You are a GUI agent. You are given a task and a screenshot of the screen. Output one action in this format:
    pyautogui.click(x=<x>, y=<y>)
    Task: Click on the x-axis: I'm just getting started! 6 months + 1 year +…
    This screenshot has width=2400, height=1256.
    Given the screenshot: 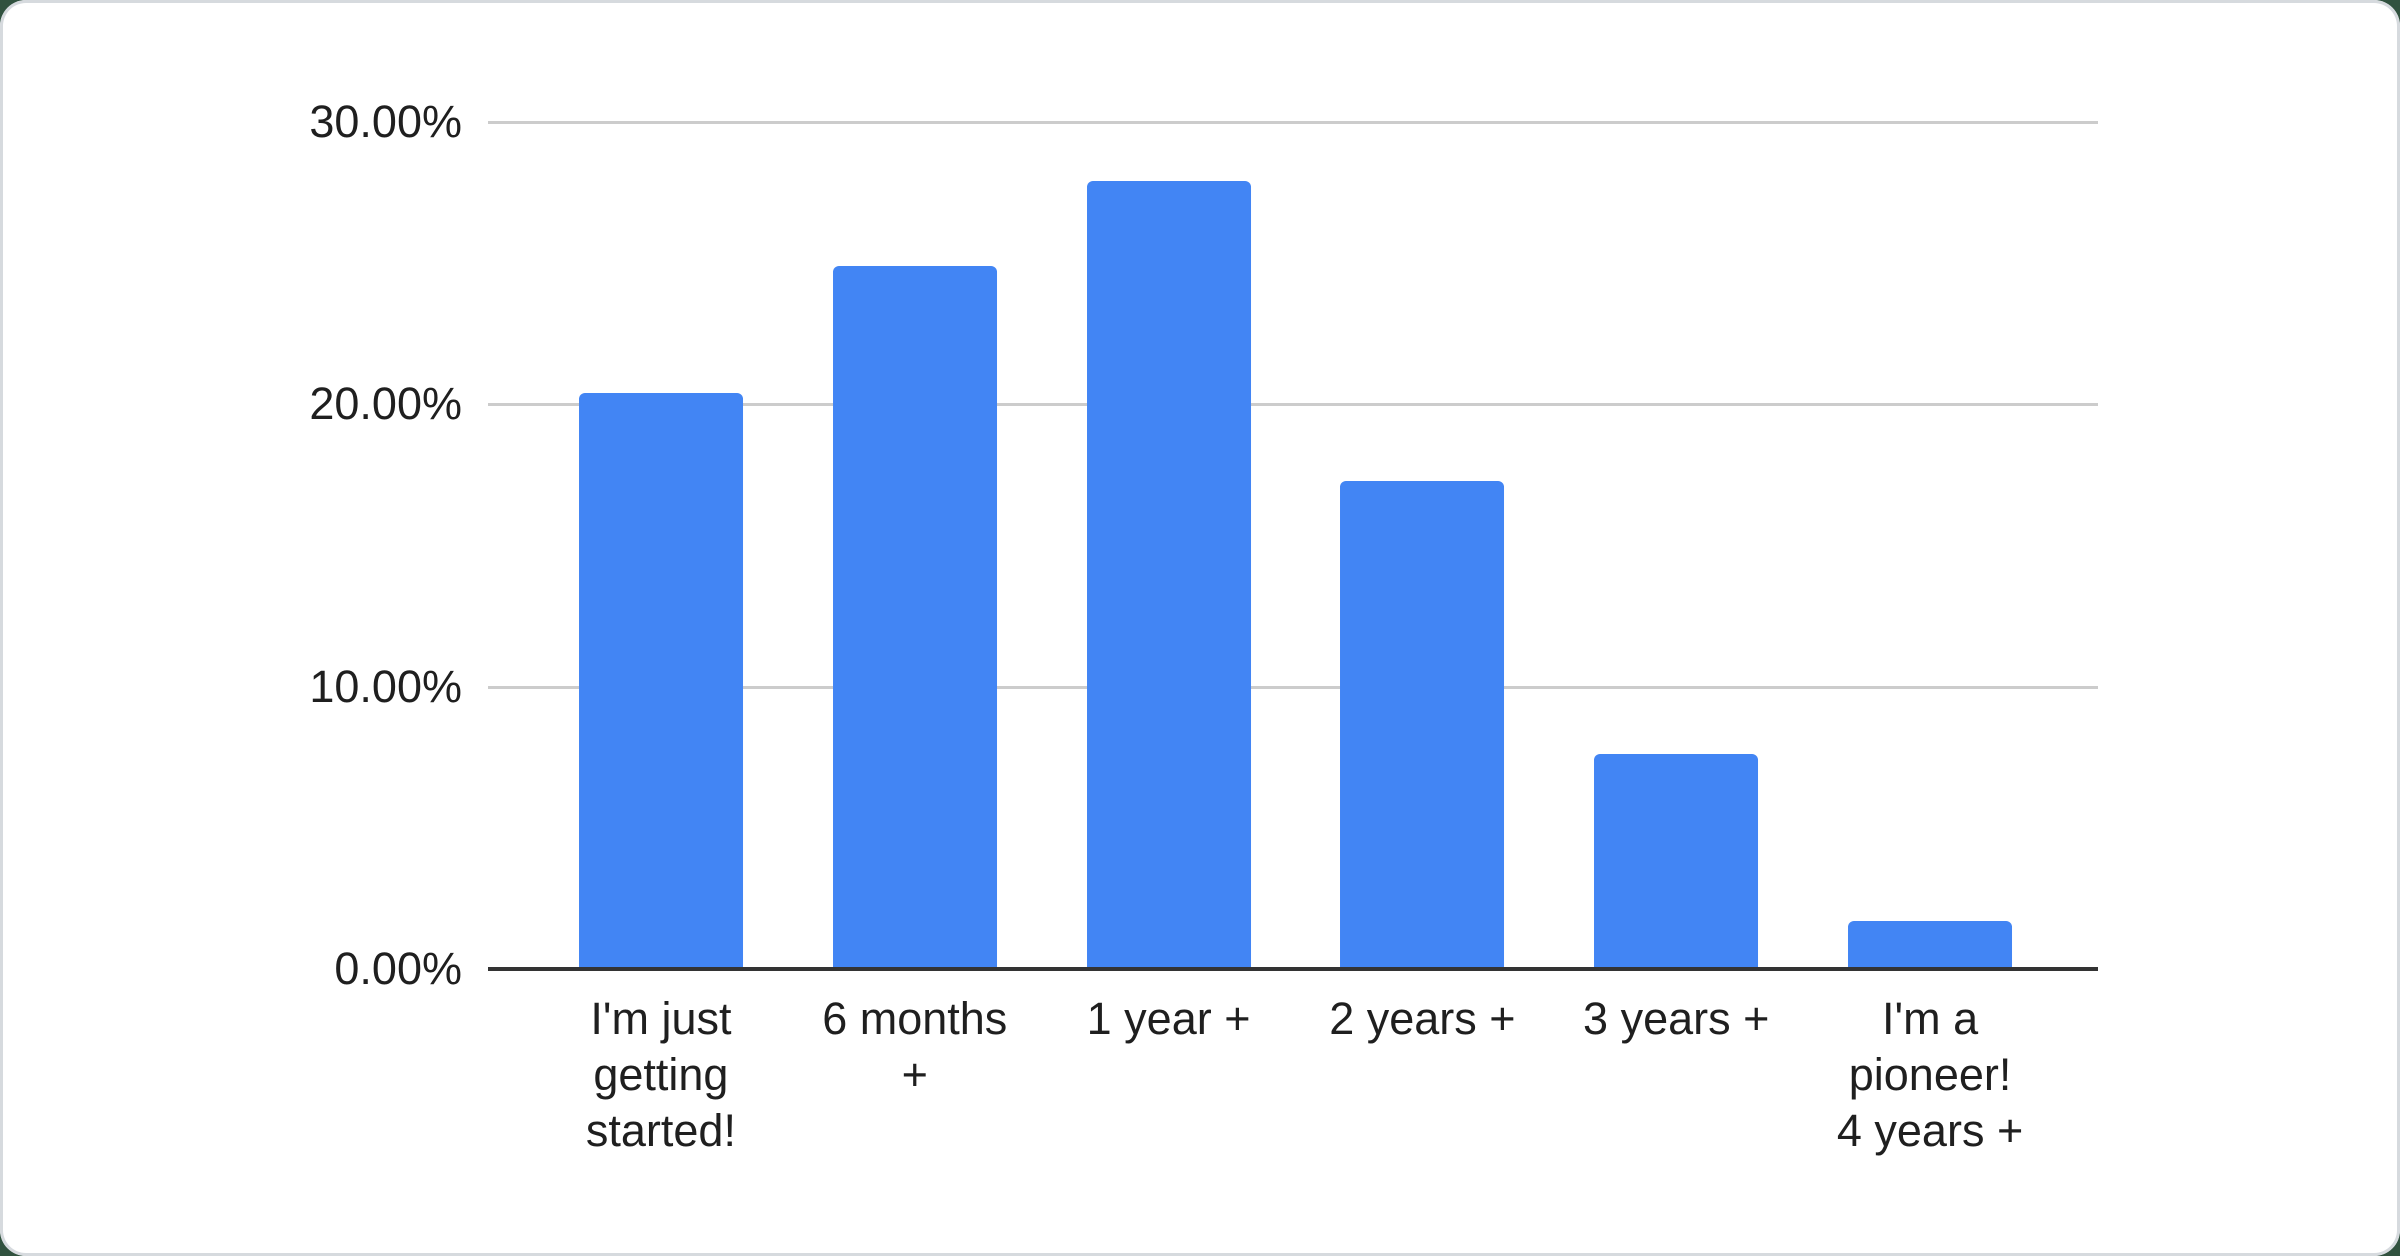 What is the action you would take?
    pyautogui.click(x=1295, y=1075)
    